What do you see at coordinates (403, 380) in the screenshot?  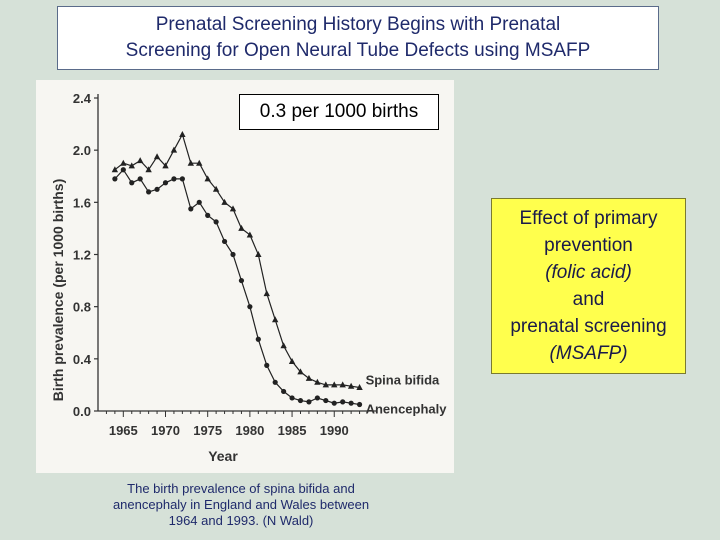 I see `series-label: Spina bifida` at bounding box center [403, 380].